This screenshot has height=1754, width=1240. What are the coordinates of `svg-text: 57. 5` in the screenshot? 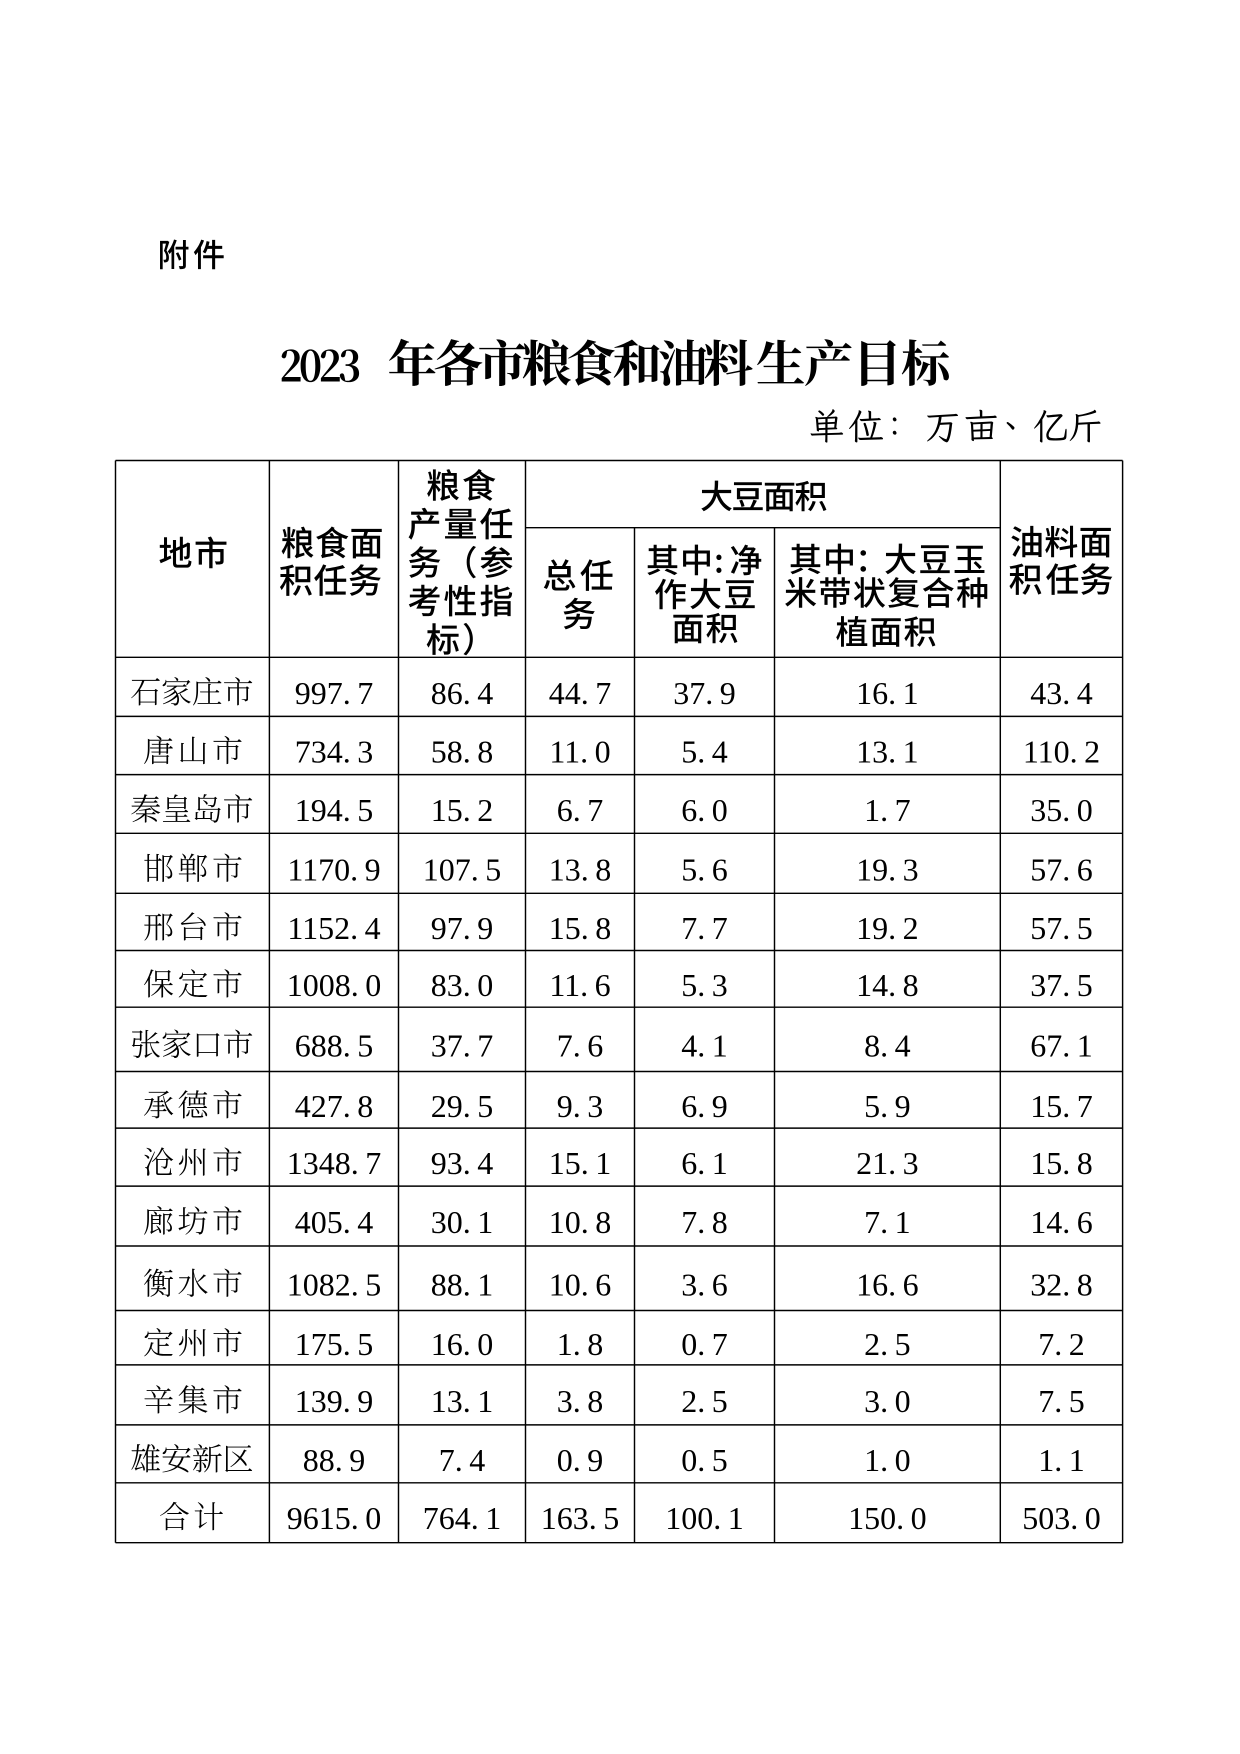 It's located at (1061, 928).